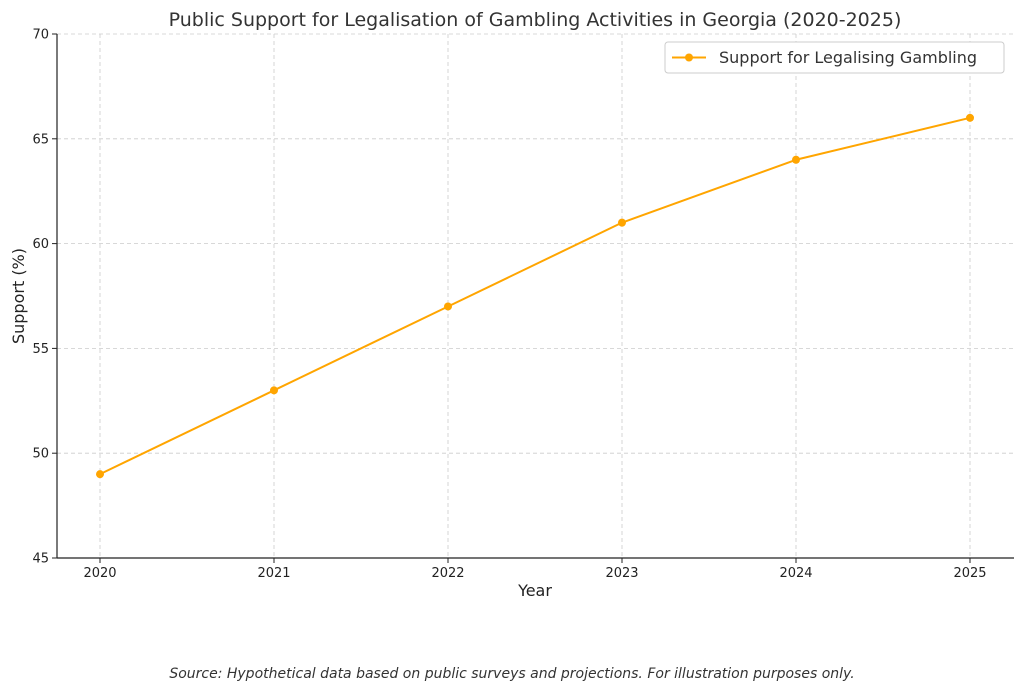 The width and height of the screenshot is (1024, 691). What do you see at coordinates (621, 573) in the screenshot?
I see `x-tick-label: 2023` at bounding box center [621, 573].